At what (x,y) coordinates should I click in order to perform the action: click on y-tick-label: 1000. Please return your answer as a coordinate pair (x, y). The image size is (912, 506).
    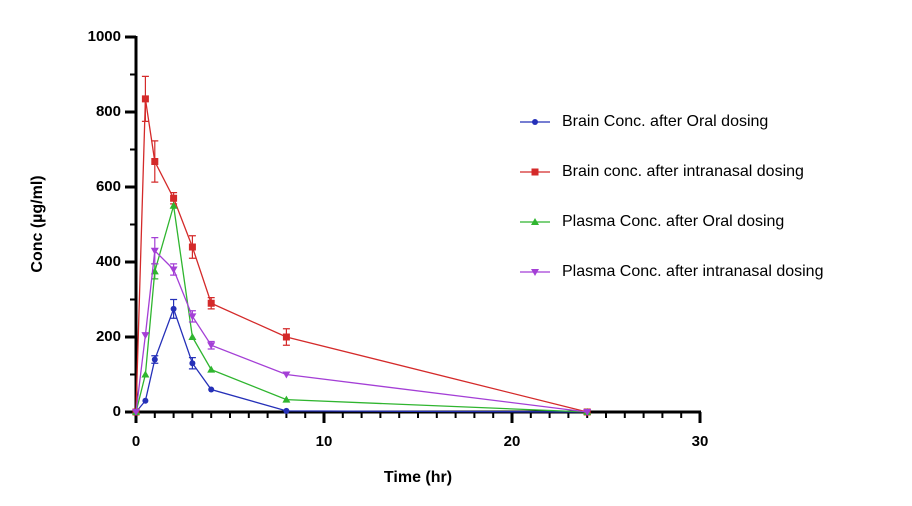
    Looking at the image, I should click on (104, 36).